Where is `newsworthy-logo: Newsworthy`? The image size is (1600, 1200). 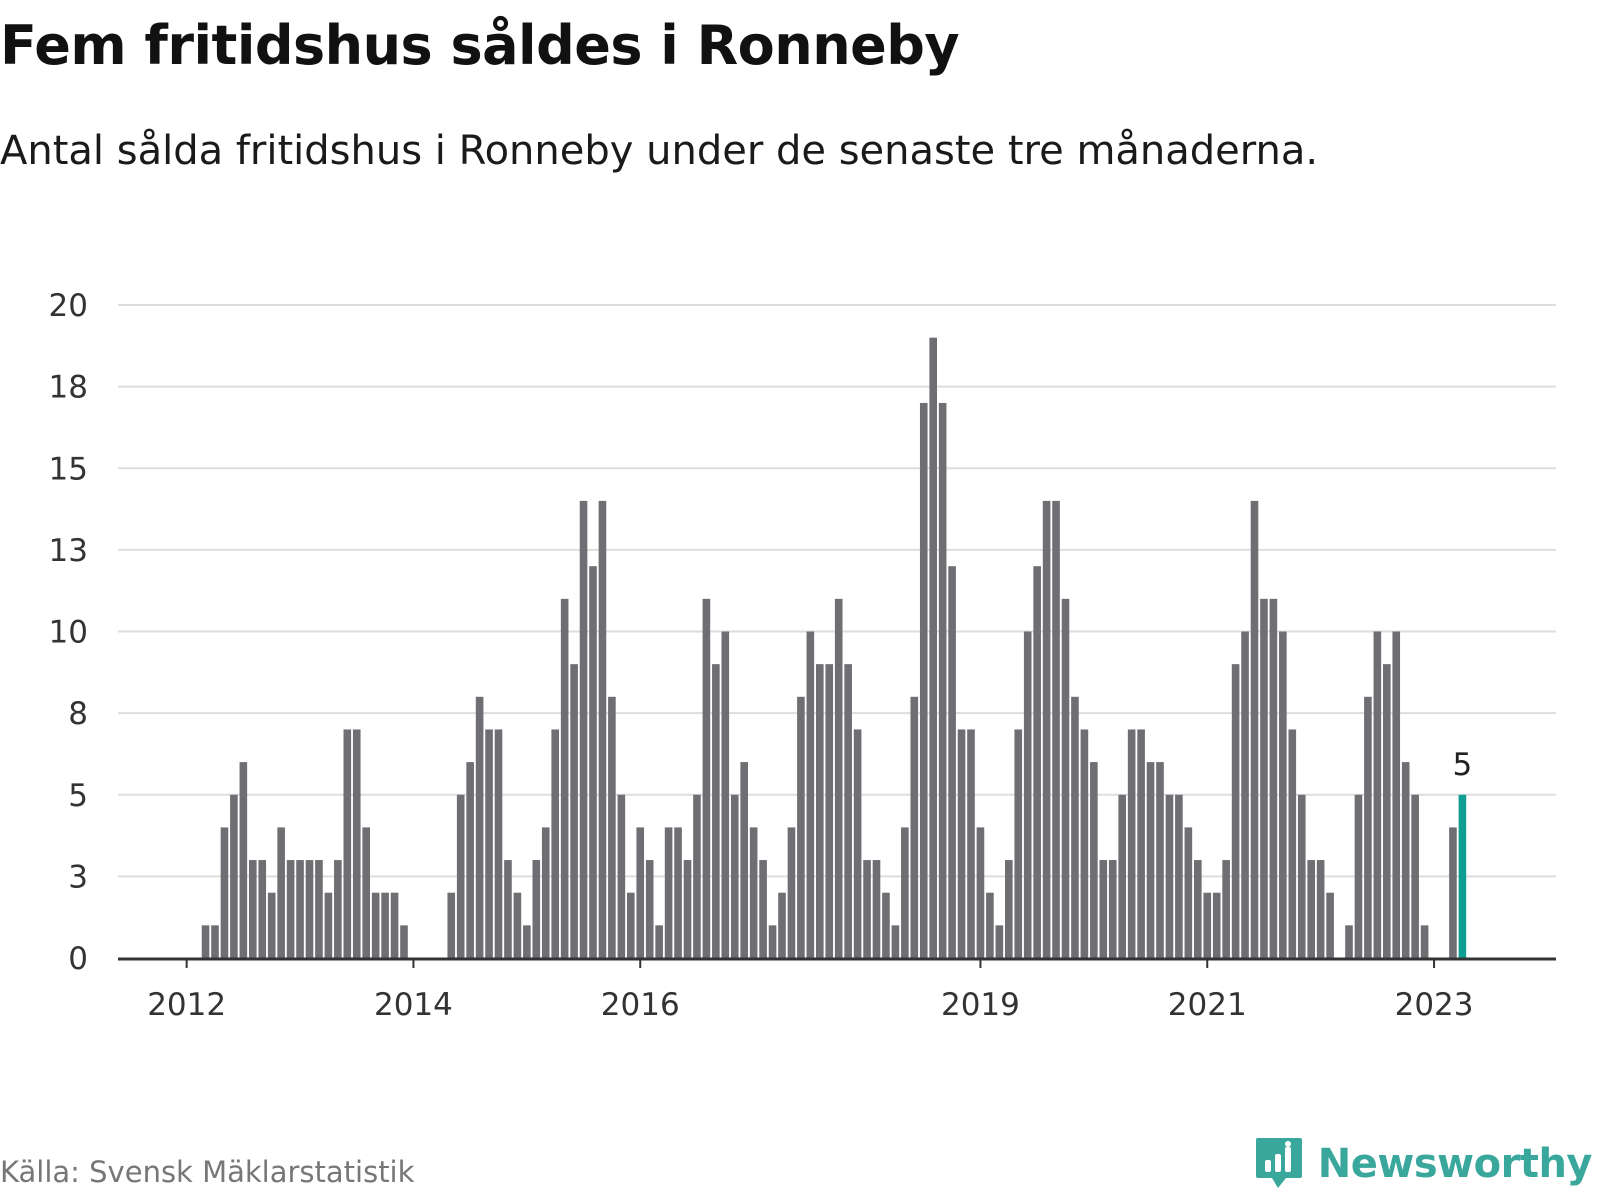
newsworthy-logo: Newsworthy is located at coordinates (1423, 1164).